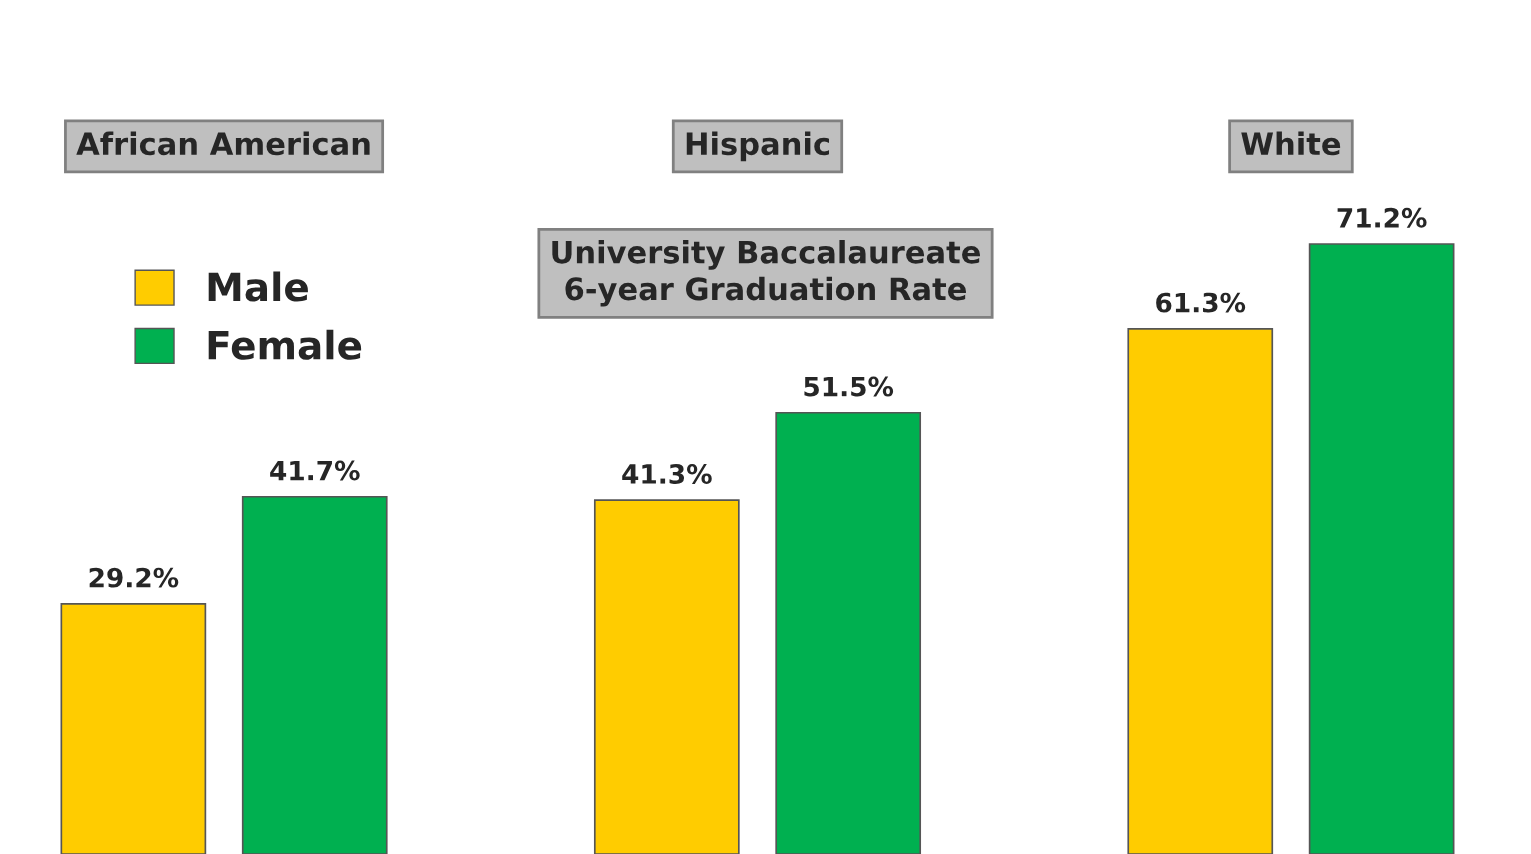 Image resolution: width=1531 pixels, height=854 pixels. What do you see at coordinates (223, 143) in the screenshot?
I see `x-tick-label: African American` at bounding box center [223, 143].